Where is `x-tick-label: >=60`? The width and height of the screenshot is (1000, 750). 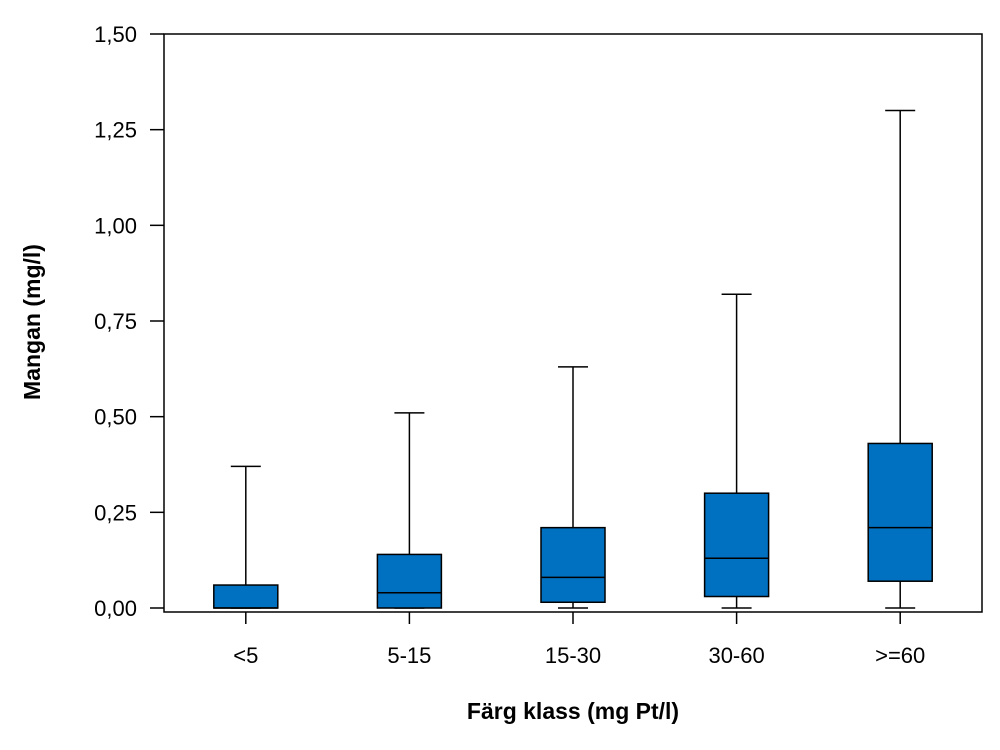 x-tick-label: >=60 is located at coordinates (900, 655).